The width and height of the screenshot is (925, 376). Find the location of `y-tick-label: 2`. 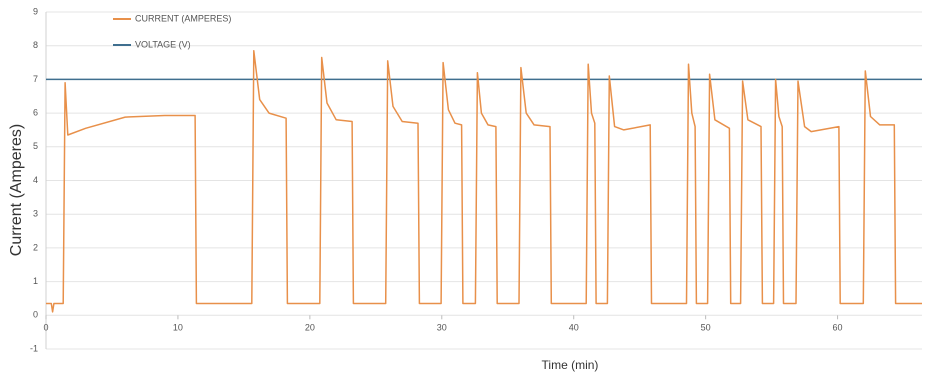

y-tick-label: 2 is located at coordinates (35, 247).